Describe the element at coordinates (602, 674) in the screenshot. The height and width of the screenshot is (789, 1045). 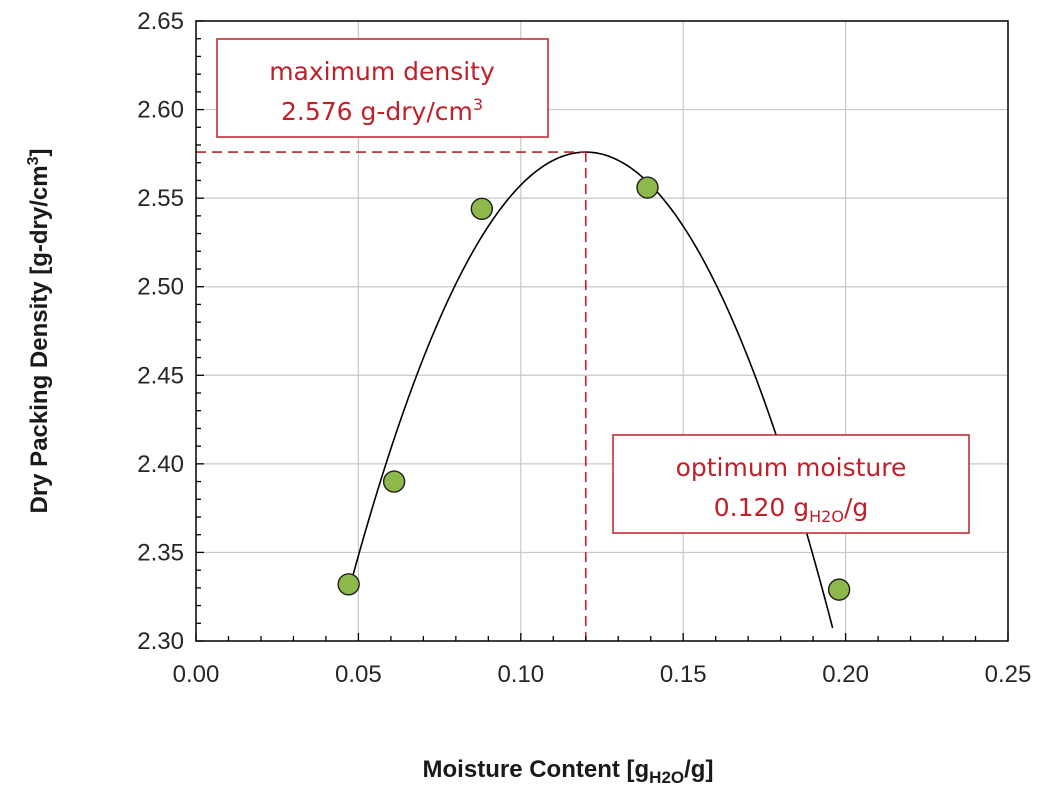
I see `x-tick-labels: 0.00 0.05 0.10 0.15 0.20 0.25` at that location.